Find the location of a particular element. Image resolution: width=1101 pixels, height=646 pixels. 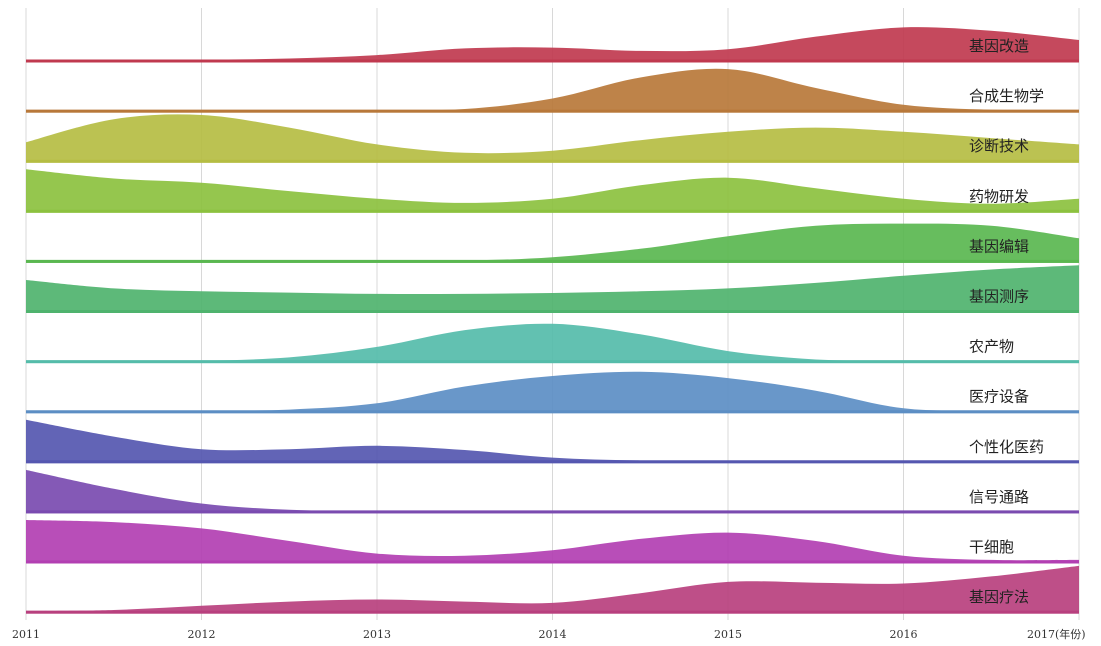

x-tick-label: 2011 is located at coordinates (26, 634).